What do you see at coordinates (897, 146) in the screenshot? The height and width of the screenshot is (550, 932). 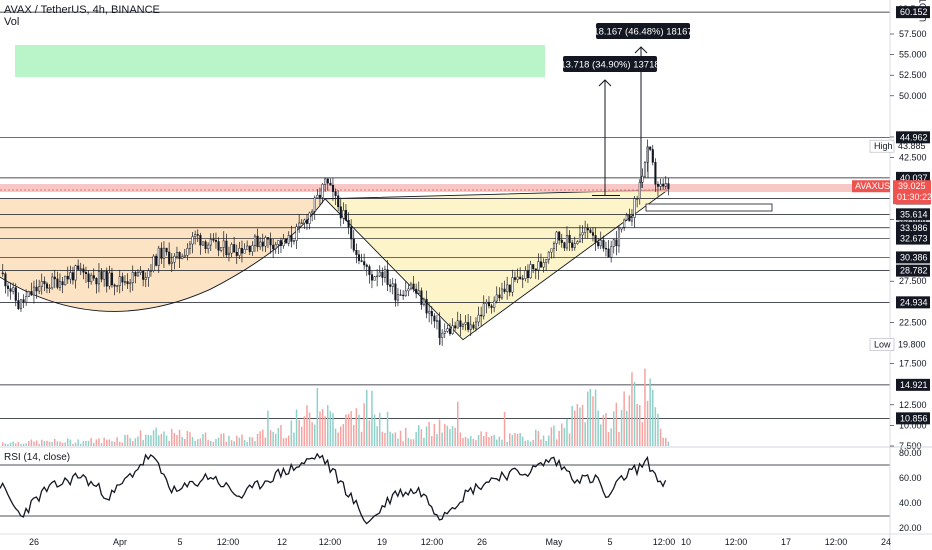 I see `high-marker: High 43.885` at bounding box center [897, 146].